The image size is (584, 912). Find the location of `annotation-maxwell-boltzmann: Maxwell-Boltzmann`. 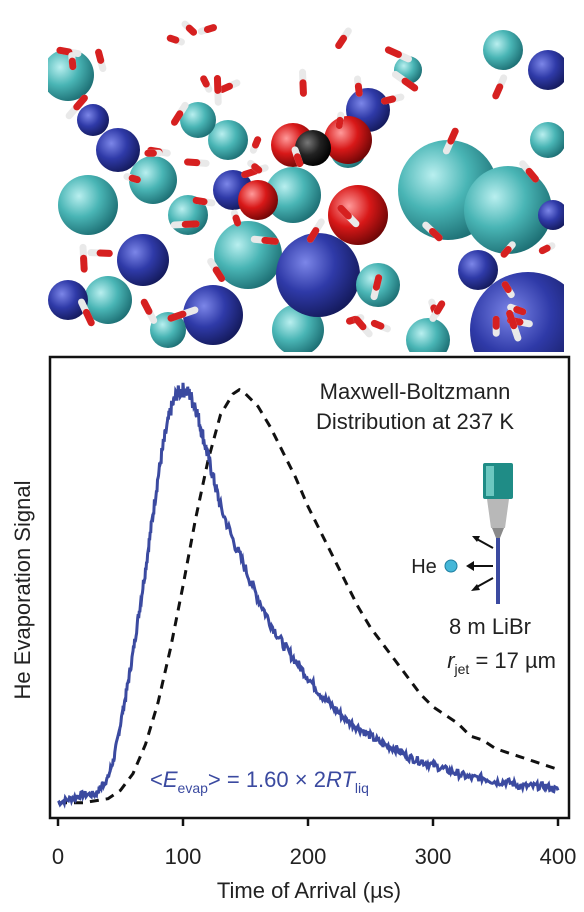

annotation-maxwell-boltzmann: Maxwell-Boltzmann is located at coordinates (415, 391).